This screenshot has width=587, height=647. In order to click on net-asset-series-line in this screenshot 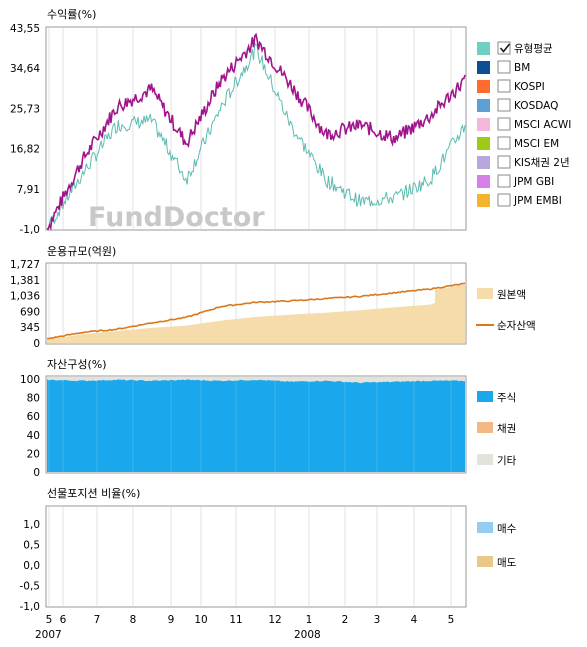, I will do `click(256, 311)`.